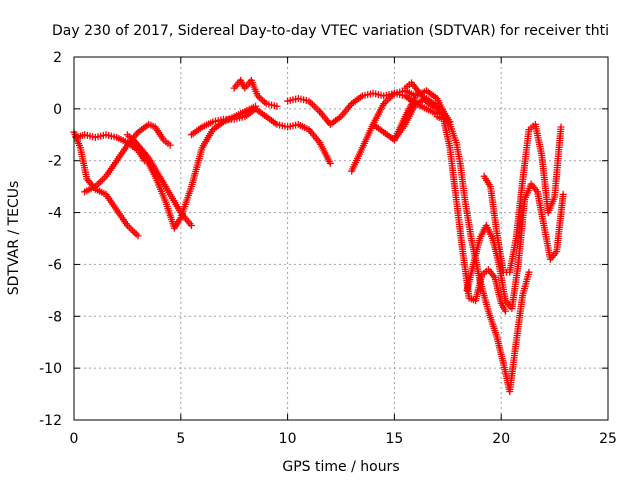  I want to click on x-tick-label: 5, so click(180, 439).